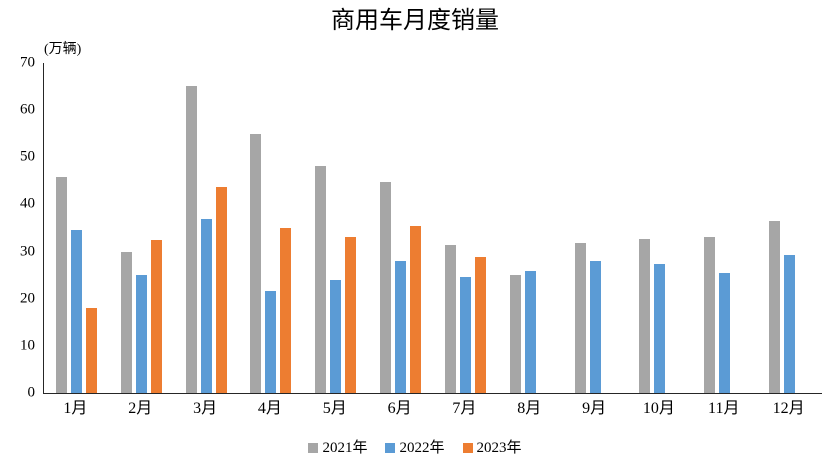  What do you see at coordinates (416, 309) in the screenshot?
I see `bar-2023年-6月` at bounding box center [416, 309].